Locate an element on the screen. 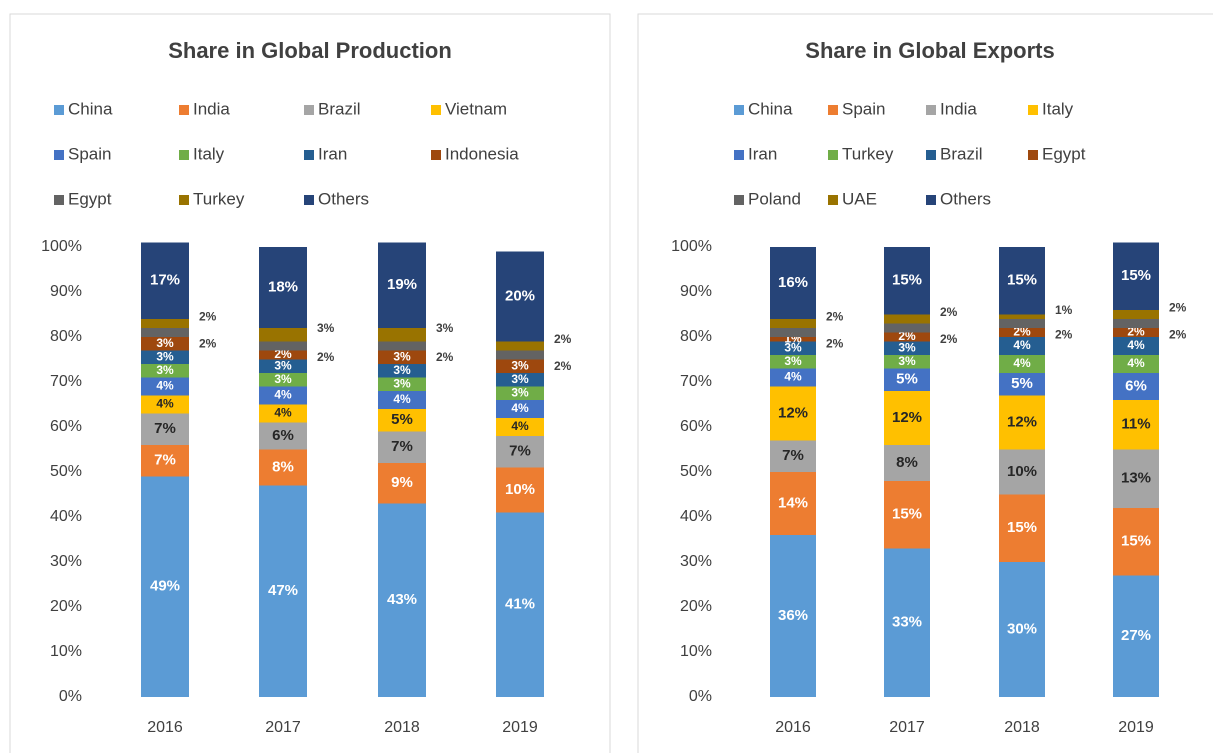 Image resolution: width=1213 pixels, height=753 pixels. data-label: 20% is located at coordinates (520, 295).